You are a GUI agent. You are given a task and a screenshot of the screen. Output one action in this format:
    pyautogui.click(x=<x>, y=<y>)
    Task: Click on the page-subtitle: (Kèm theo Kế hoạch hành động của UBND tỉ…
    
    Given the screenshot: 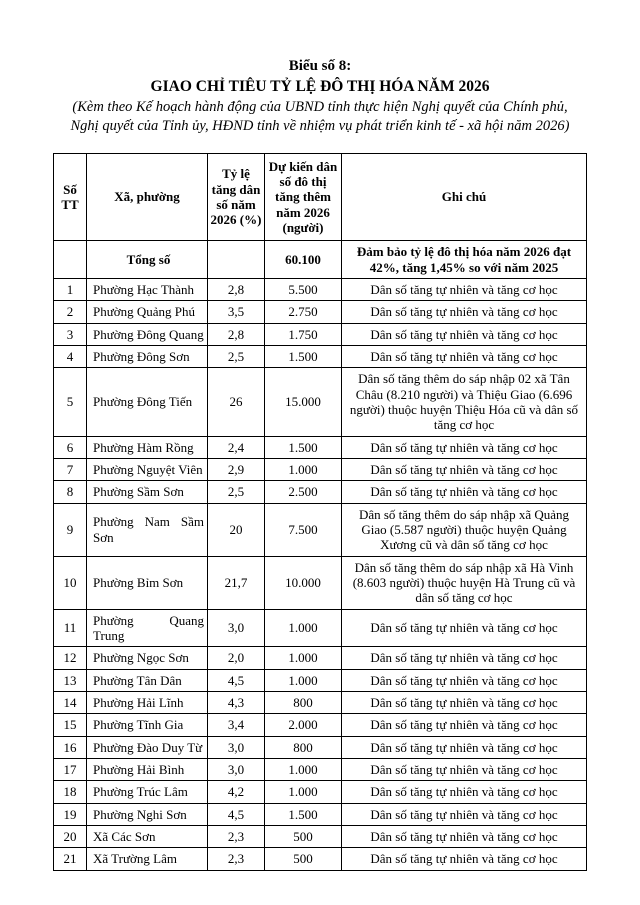 What is the action you would take?
    pyautogui.click(x=320, y=117)
    